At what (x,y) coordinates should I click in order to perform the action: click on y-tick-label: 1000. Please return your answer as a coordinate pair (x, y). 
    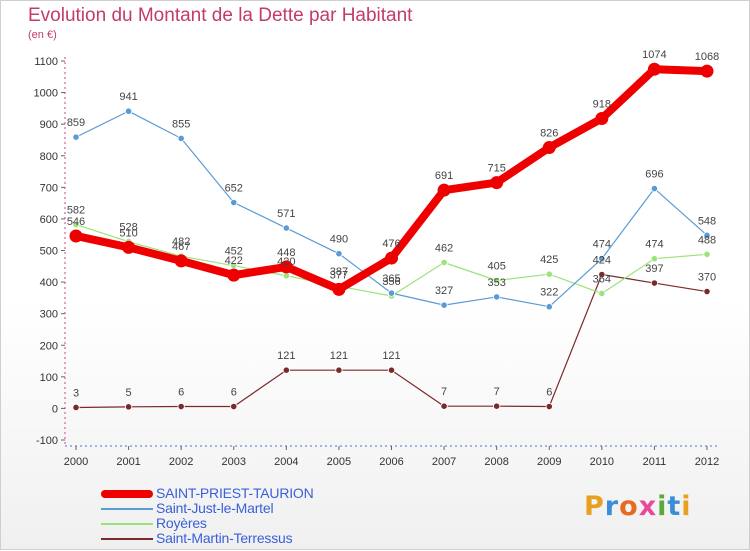
    Looking at the image, I should click on (46, 94).